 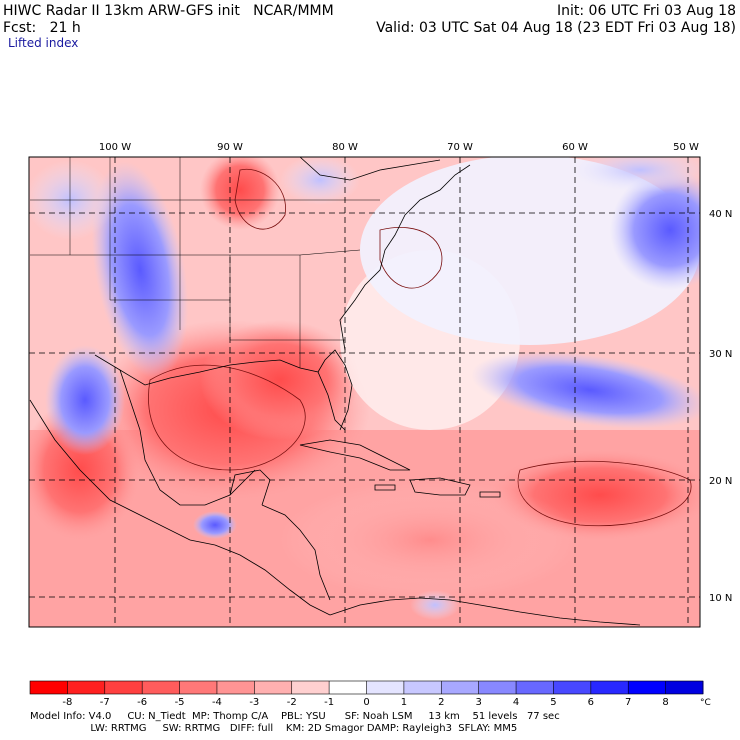 I want to click on colorbar-tick-label: 5, so click(x=553, y=702).